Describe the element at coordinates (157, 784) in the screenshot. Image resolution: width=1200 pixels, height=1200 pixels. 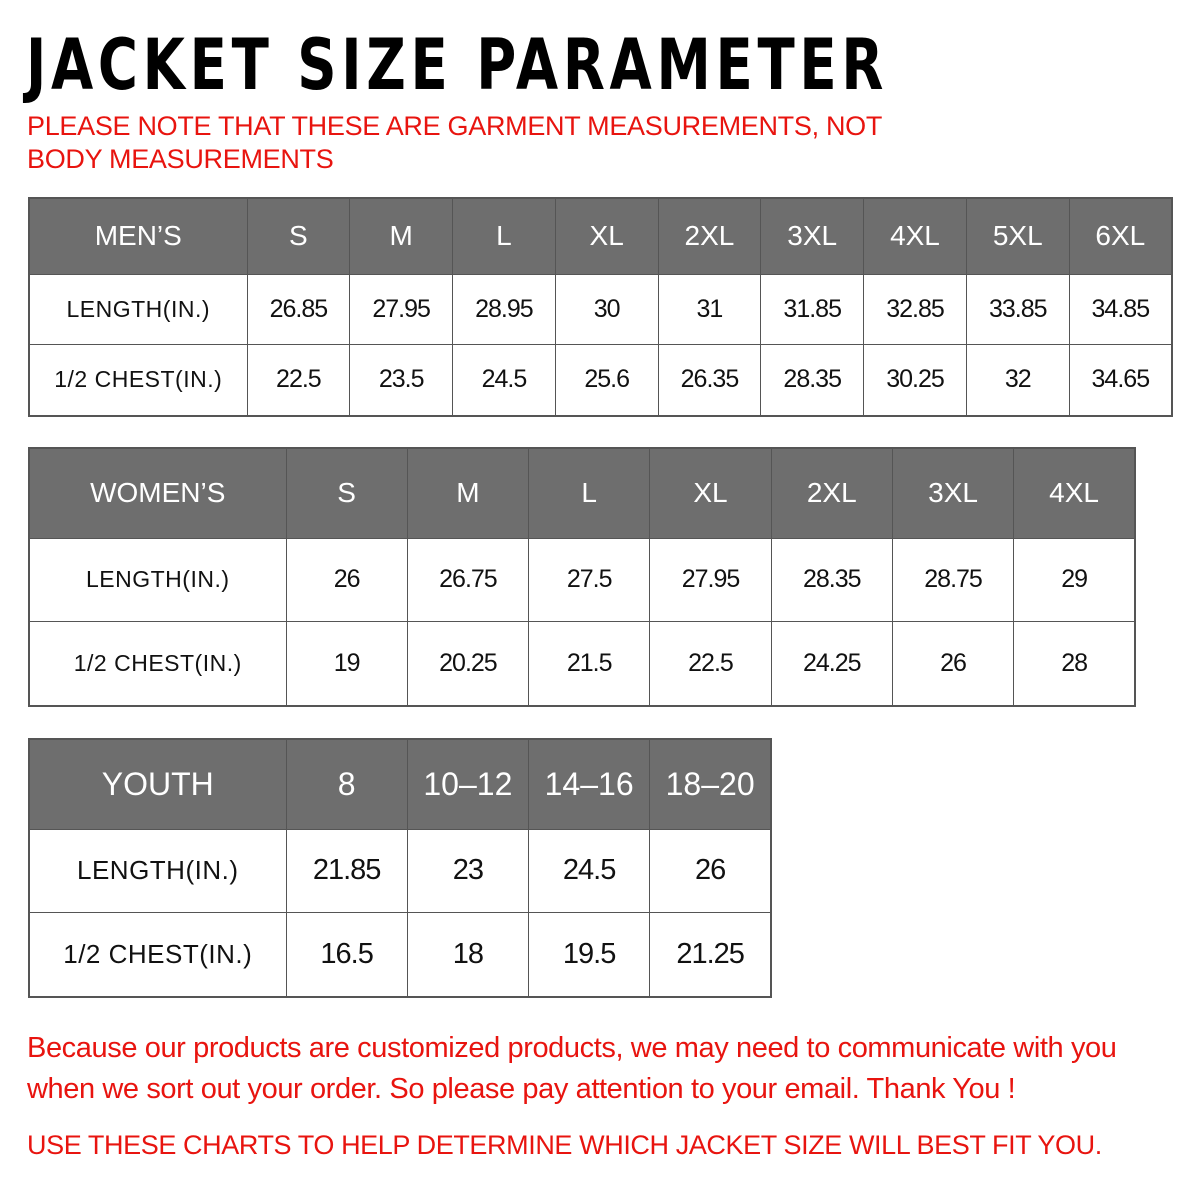
I see `category-header: YOUTH` at that location.